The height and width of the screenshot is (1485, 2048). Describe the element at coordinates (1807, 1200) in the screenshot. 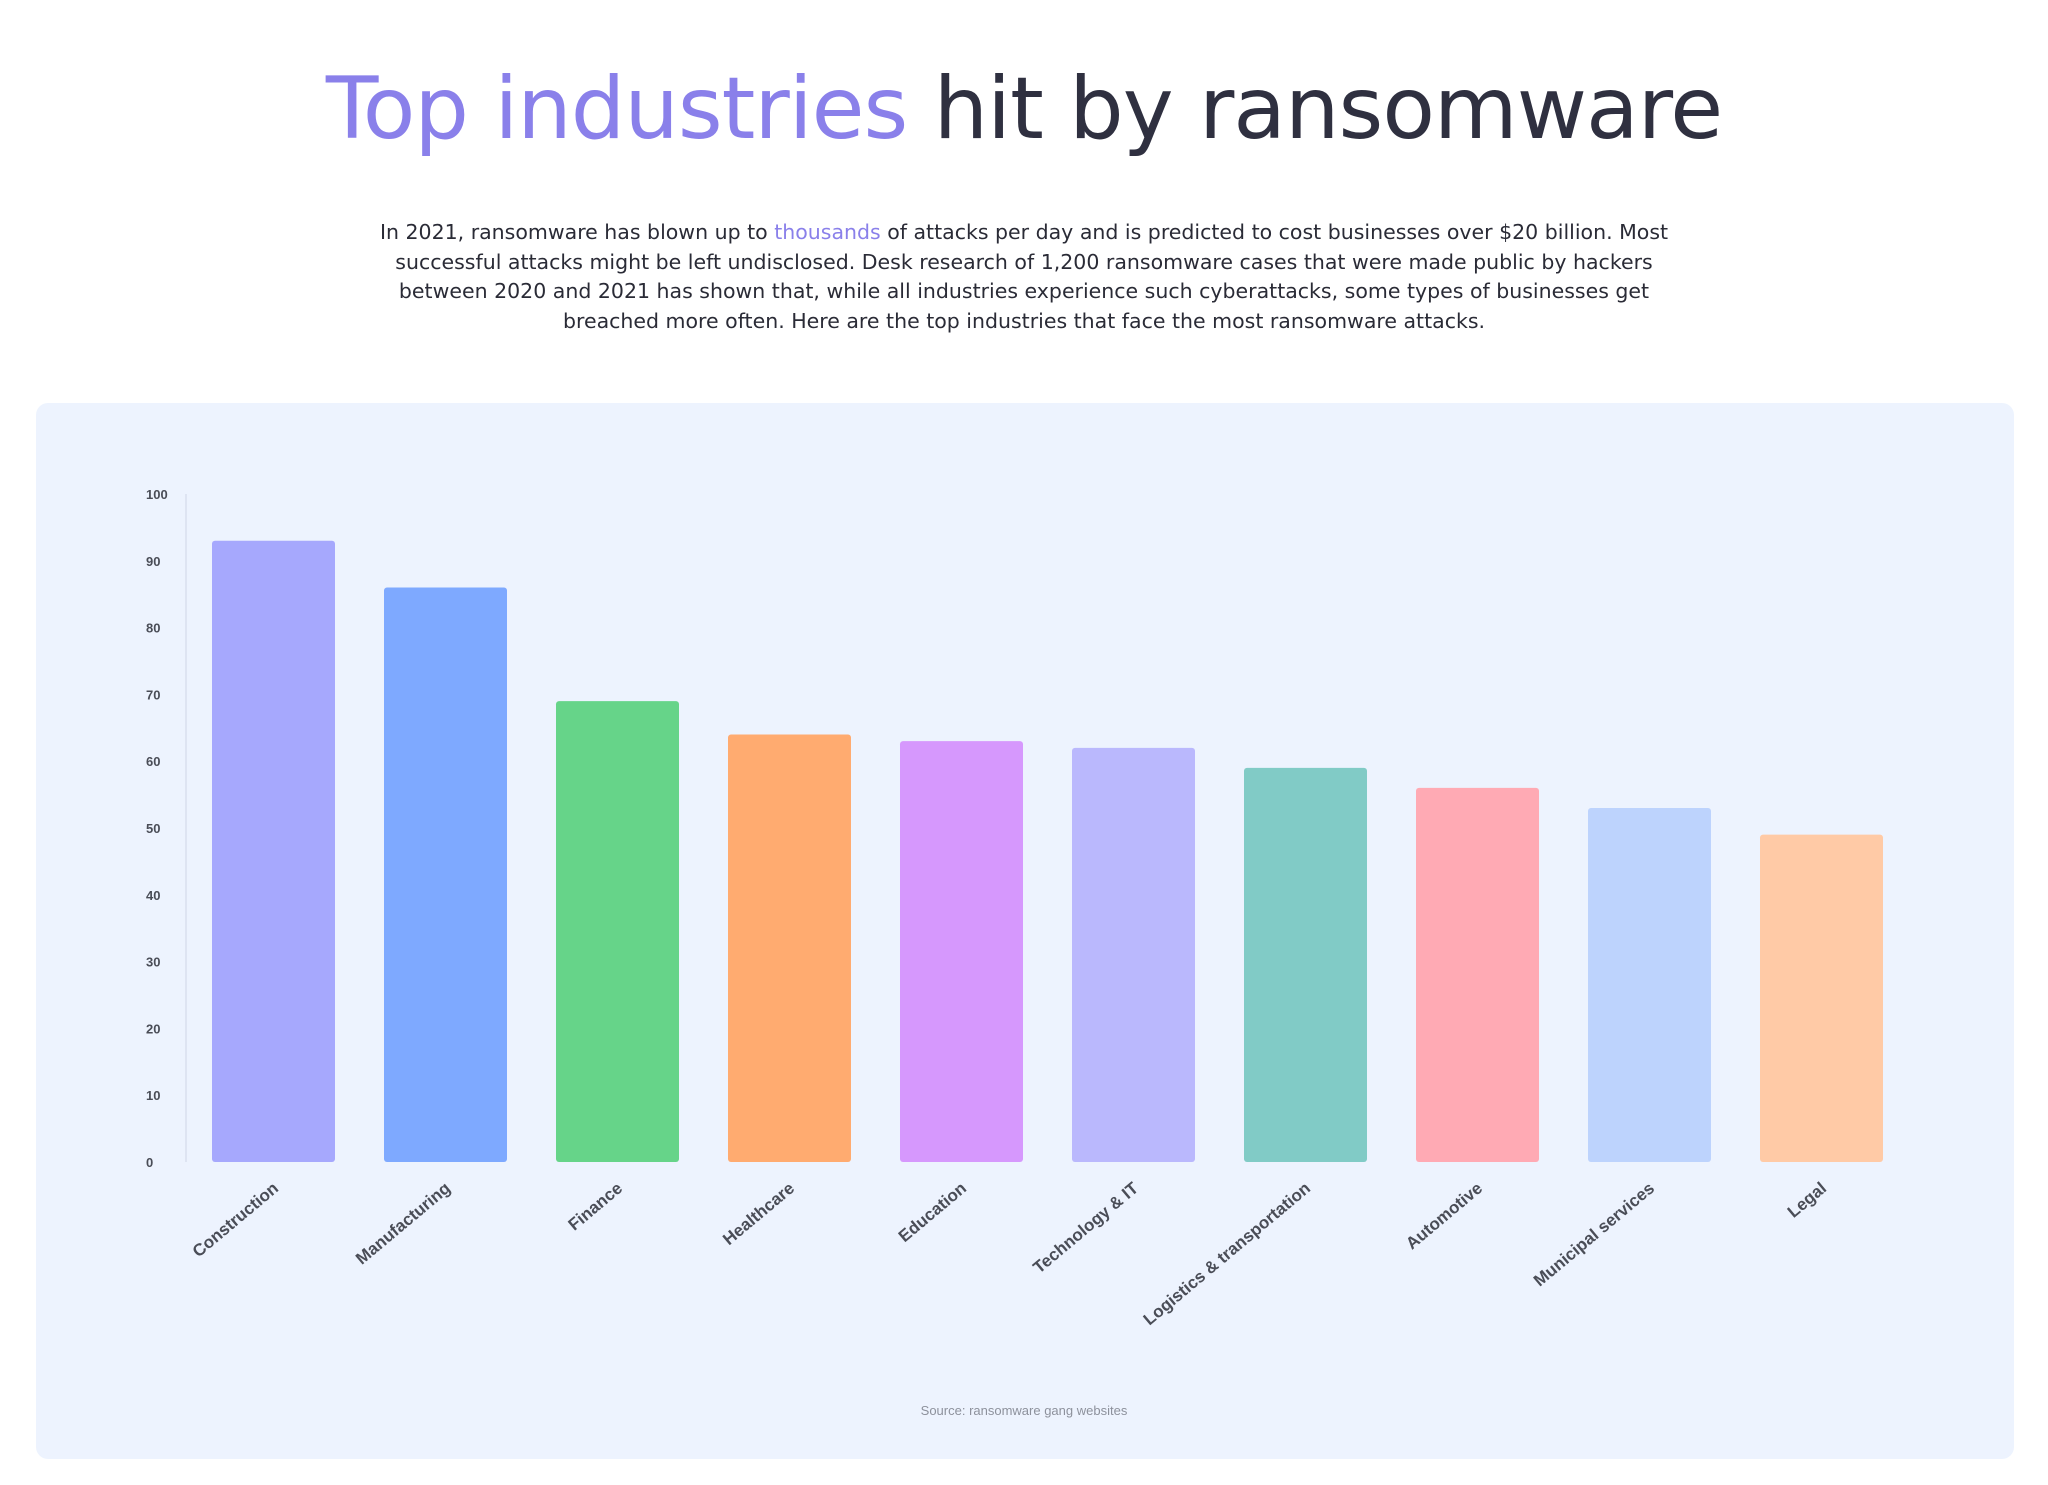

I see `x-tick-label: Legal` at that location.